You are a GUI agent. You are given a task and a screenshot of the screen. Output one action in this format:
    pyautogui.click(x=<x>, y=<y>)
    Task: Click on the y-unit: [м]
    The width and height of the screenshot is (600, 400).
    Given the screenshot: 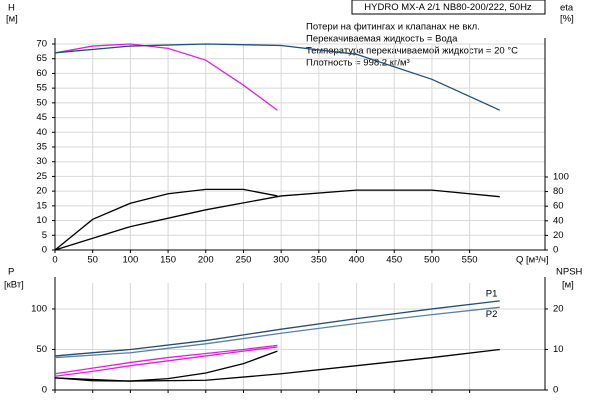 What is the action you would take?
    pyautogui.click(x=12, y=19)
    